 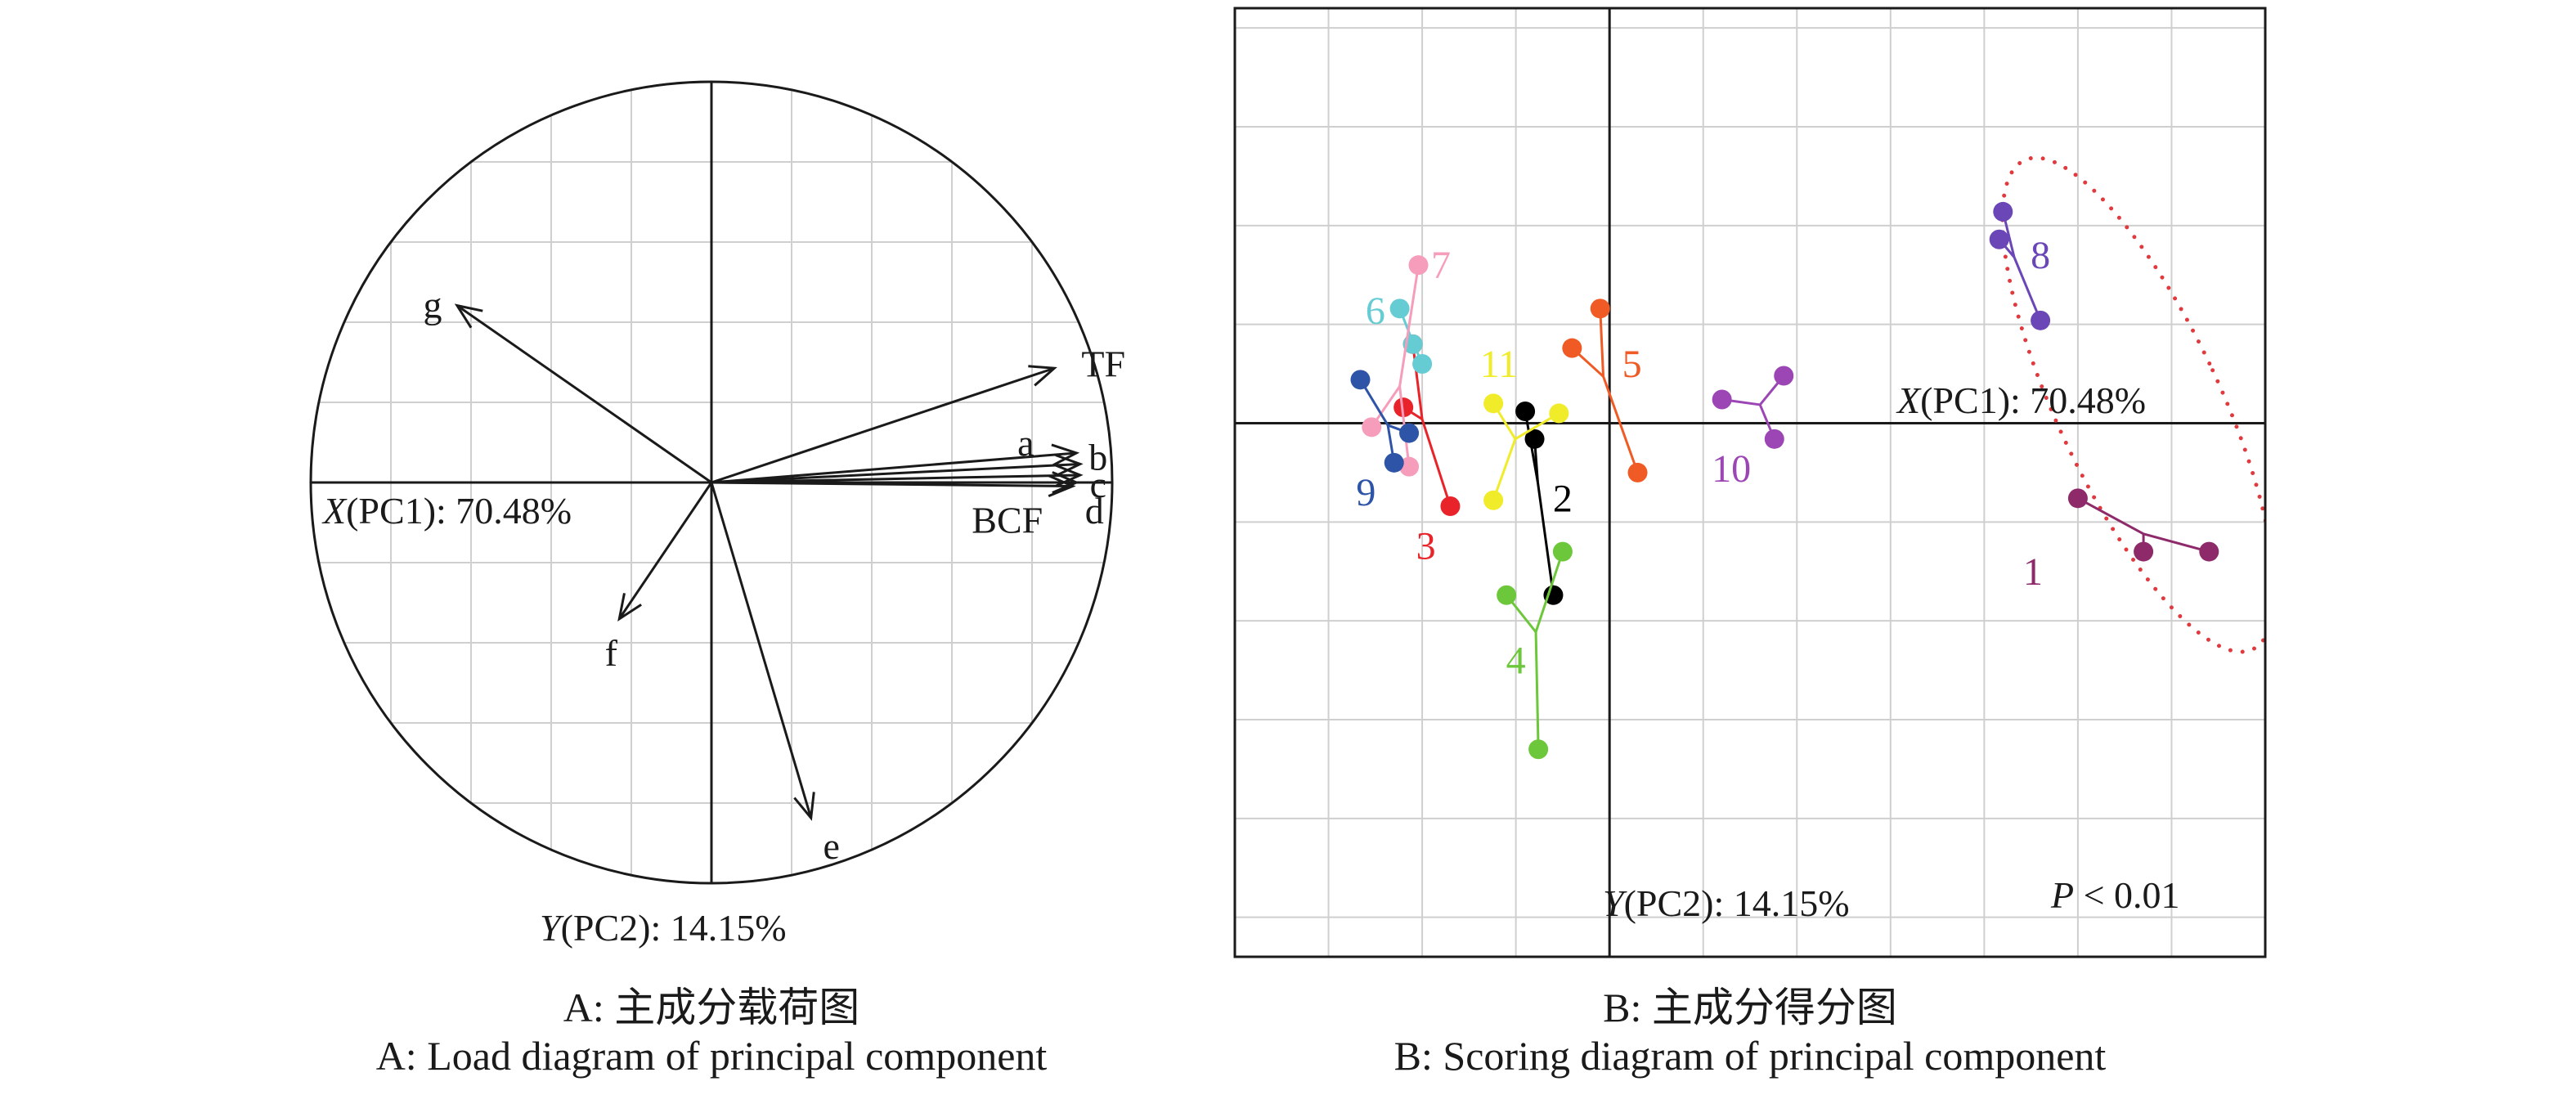 What do you see at coordinates (1066, 482) in the screenshot?
I see `loading-arrowhead-d` at bounding box center [1066, 482].